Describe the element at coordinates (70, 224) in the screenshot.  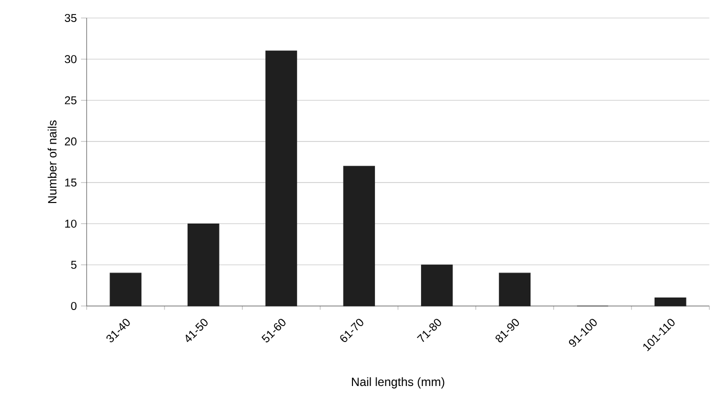
I see `y-tick-label: 10` at that location.